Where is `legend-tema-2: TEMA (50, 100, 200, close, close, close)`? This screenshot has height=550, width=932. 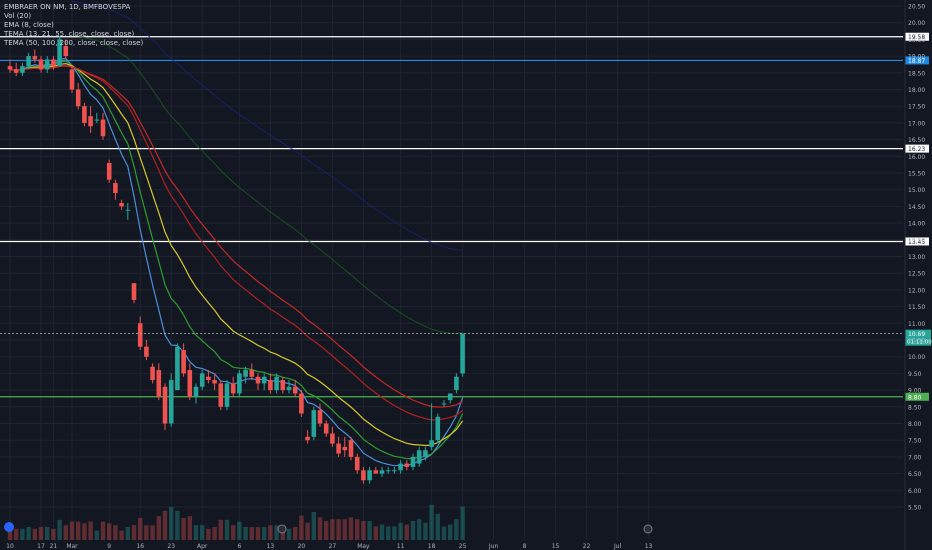
legend-tema-2: TEMA (50, 100, 200, close, close, close) is located at coordinates (74, 43).